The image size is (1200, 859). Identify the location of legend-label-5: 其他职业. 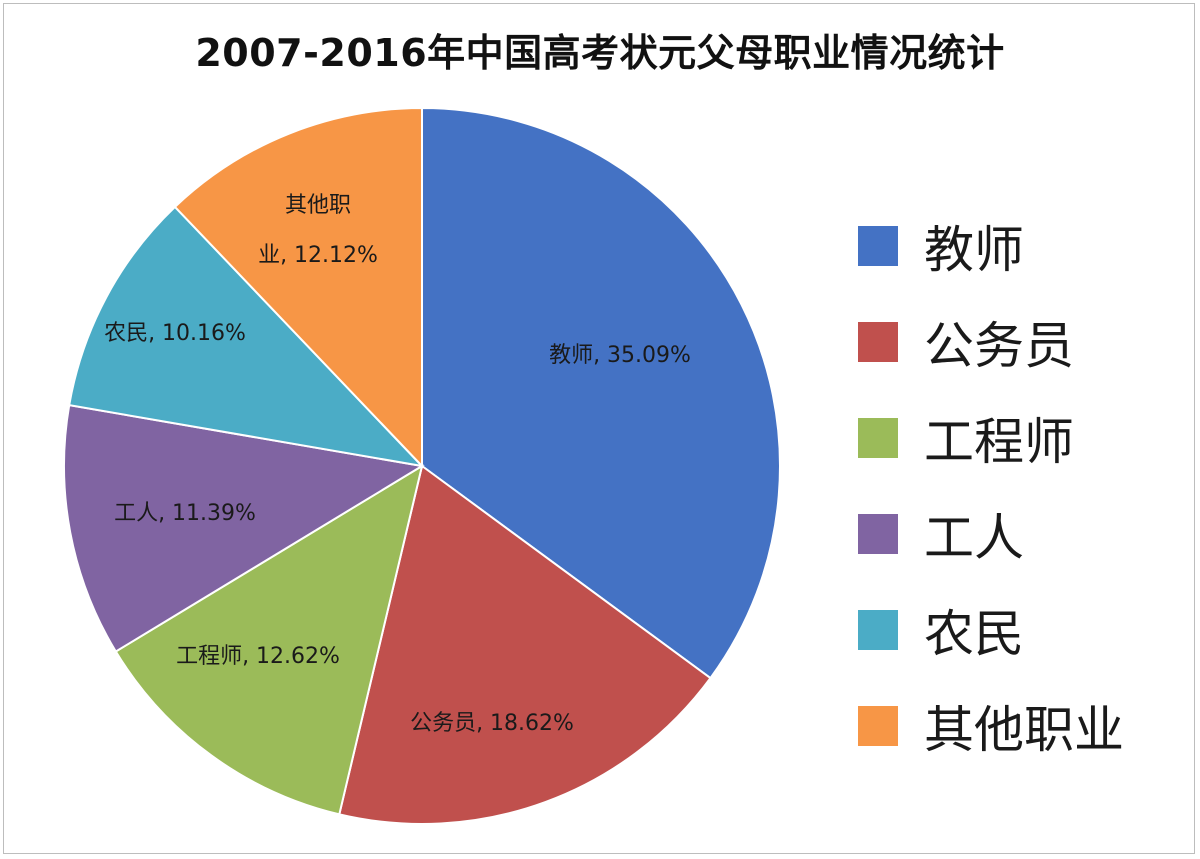
(1024, 730).